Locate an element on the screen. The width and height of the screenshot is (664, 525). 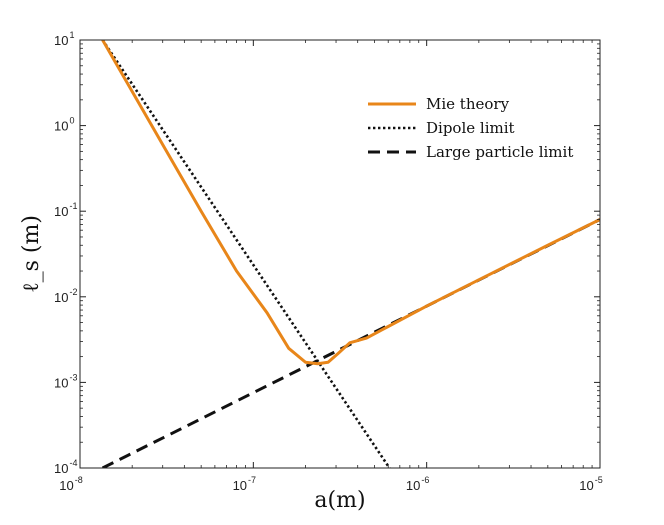
y-tick-label: 10⁰ is located at coordinates (64, 125).